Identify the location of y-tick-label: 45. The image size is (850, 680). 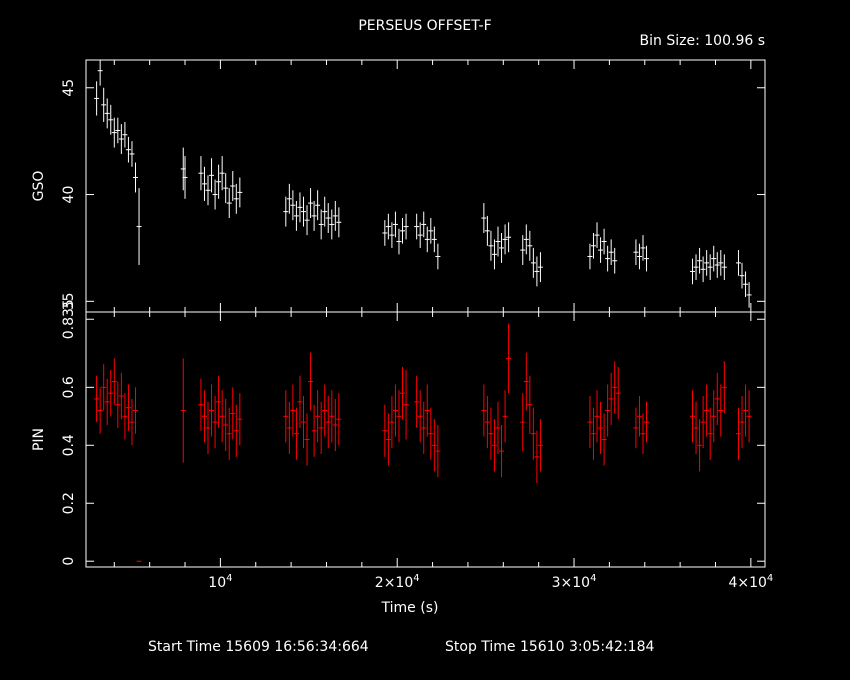
(69, 88).